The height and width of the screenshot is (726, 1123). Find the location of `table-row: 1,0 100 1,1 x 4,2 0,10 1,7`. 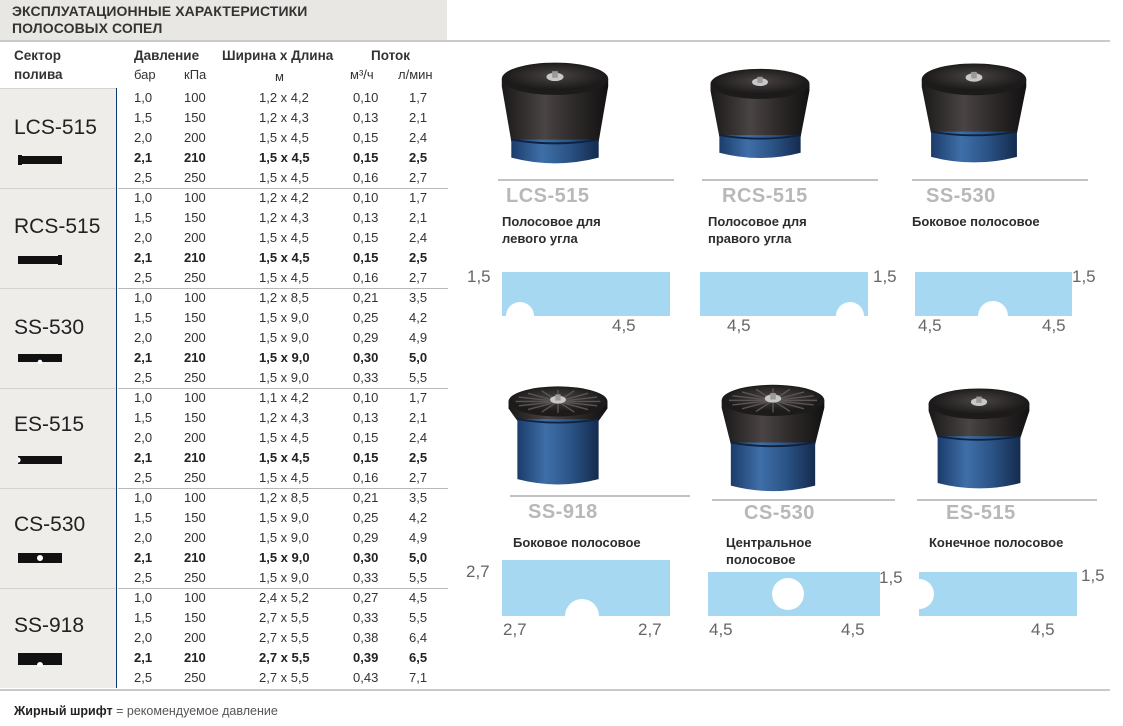

table-row: 1,0 100 1,1 x 4,2 0,10 1,7 is located at coordinates (283, 398).